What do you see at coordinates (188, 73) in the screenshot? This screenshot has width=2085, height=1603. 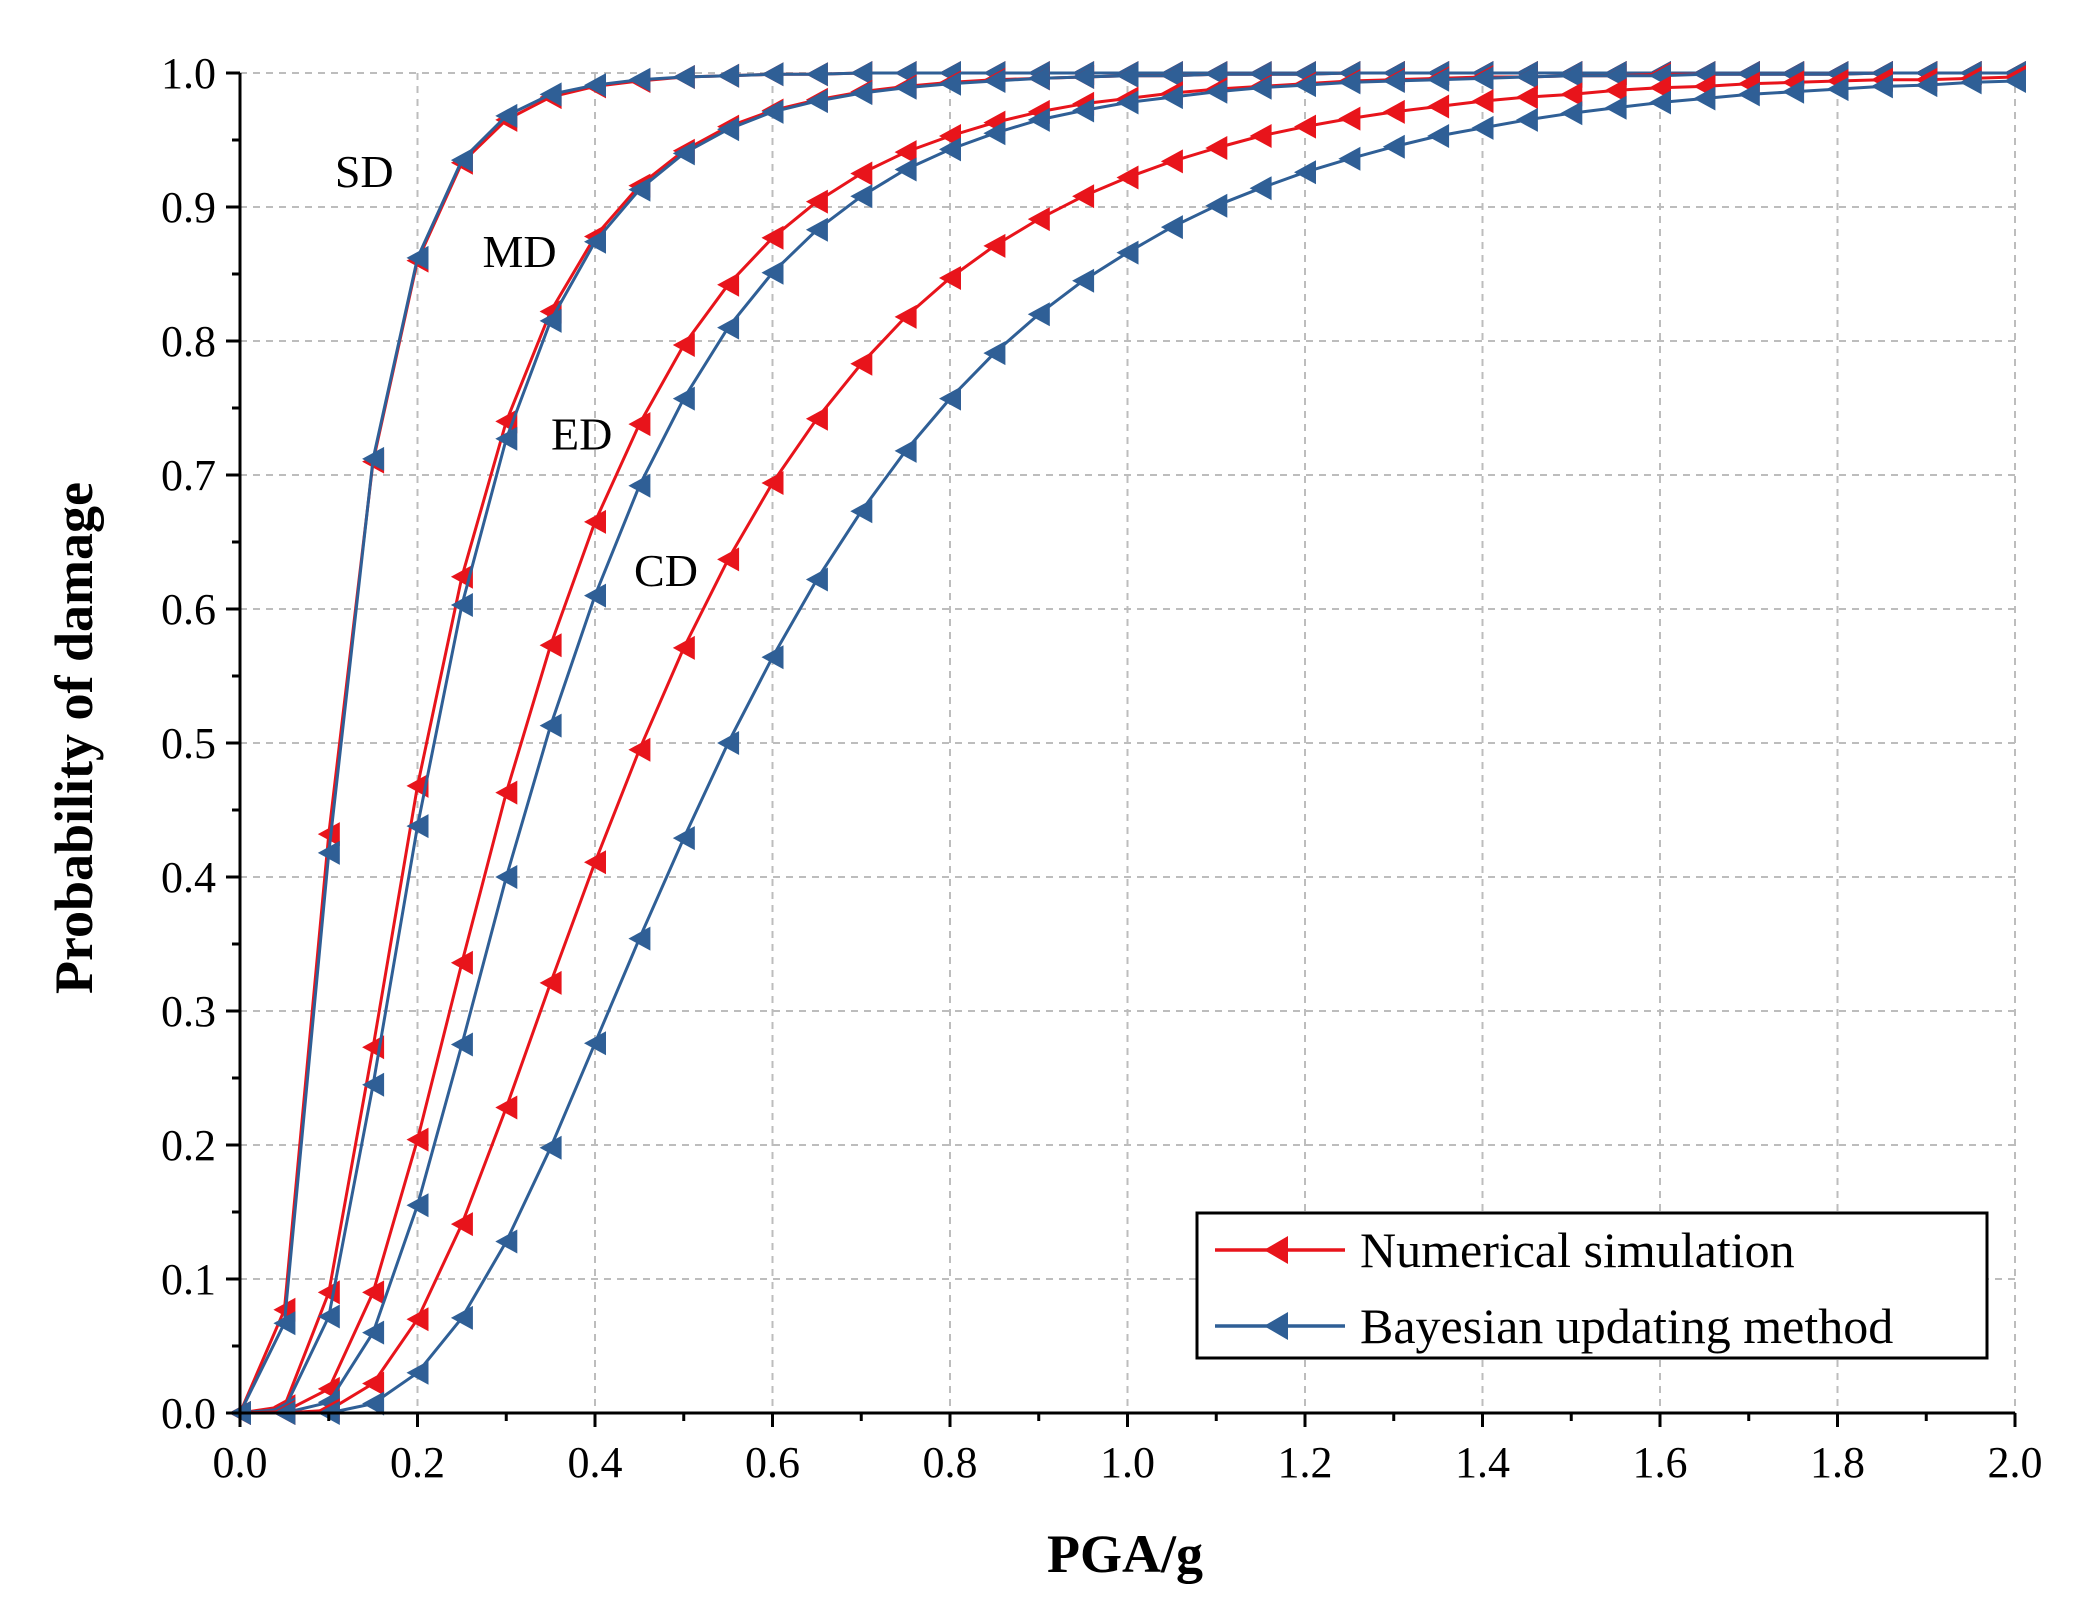 I see `y-tick-label: 1.0` at bounding box center [188, 73].